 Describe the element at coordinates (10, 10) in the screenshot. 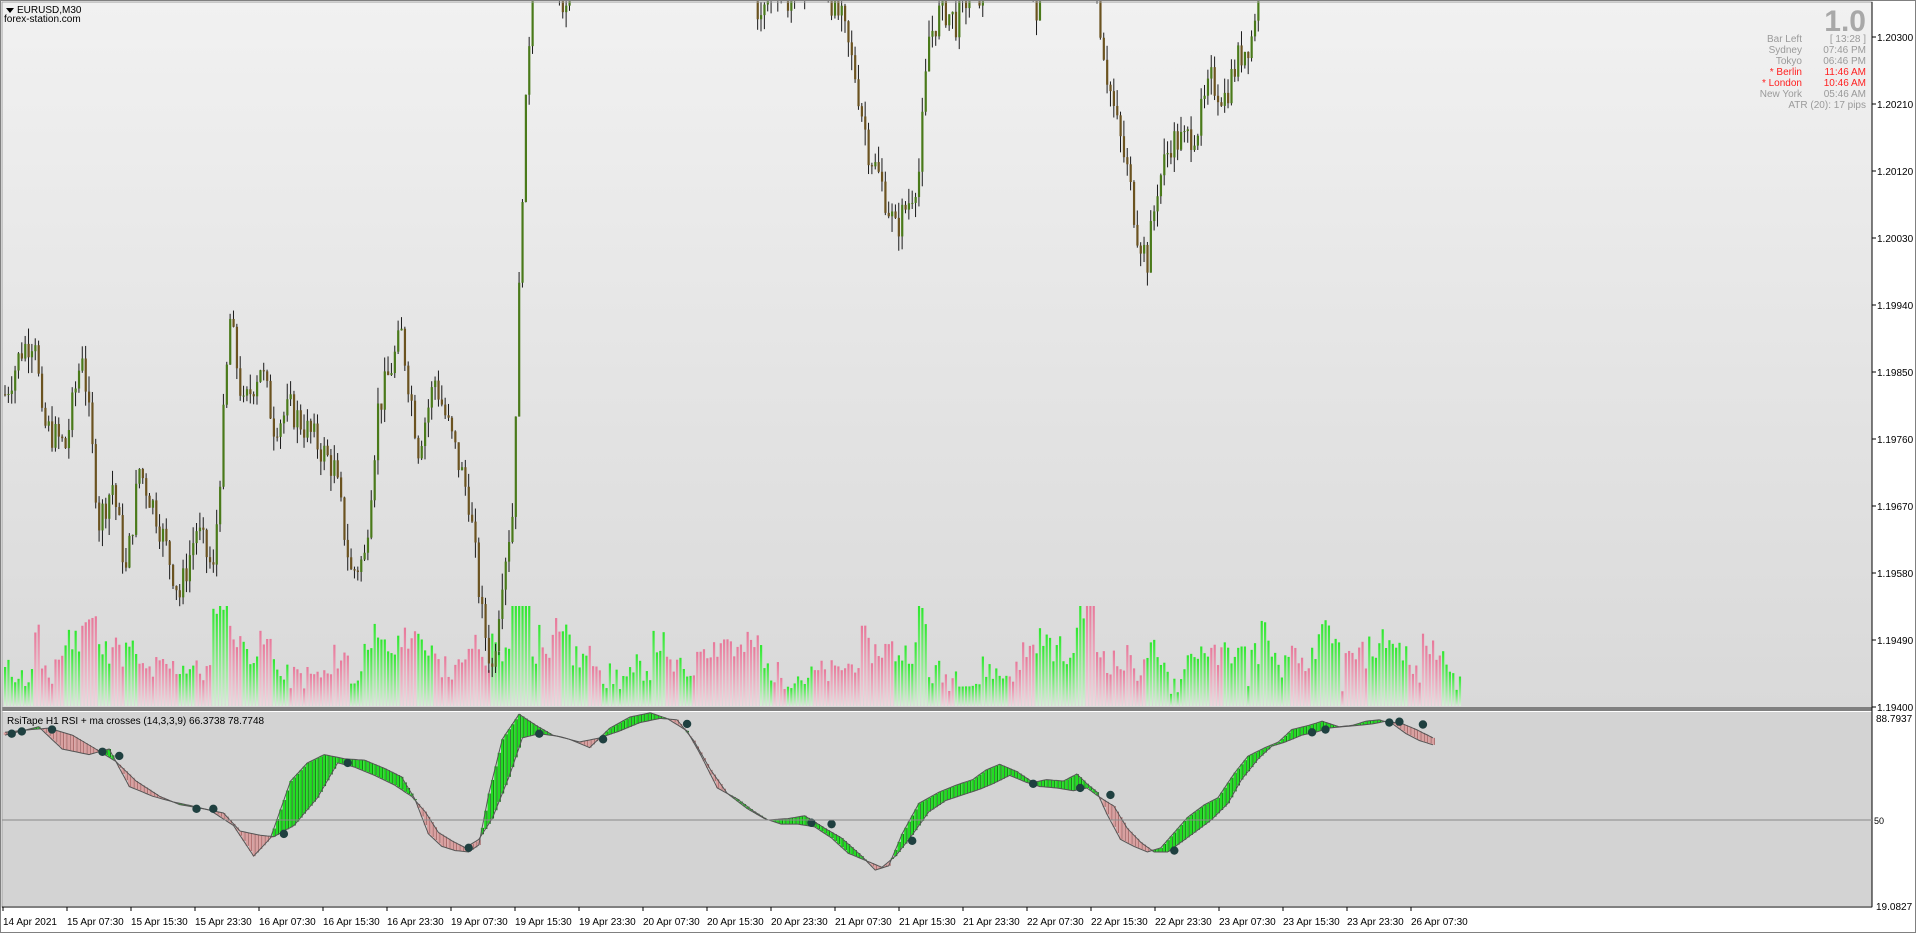

I see `dropdown-triangle-icon` at that location.